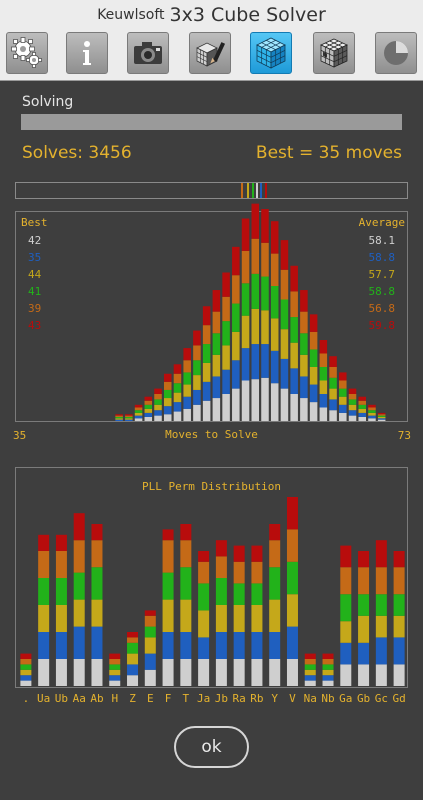 The width and height of the screenshot is (423, 800). Describe the element at coordinates (87, 53) in the screenshot. I see `info-button` at that location.